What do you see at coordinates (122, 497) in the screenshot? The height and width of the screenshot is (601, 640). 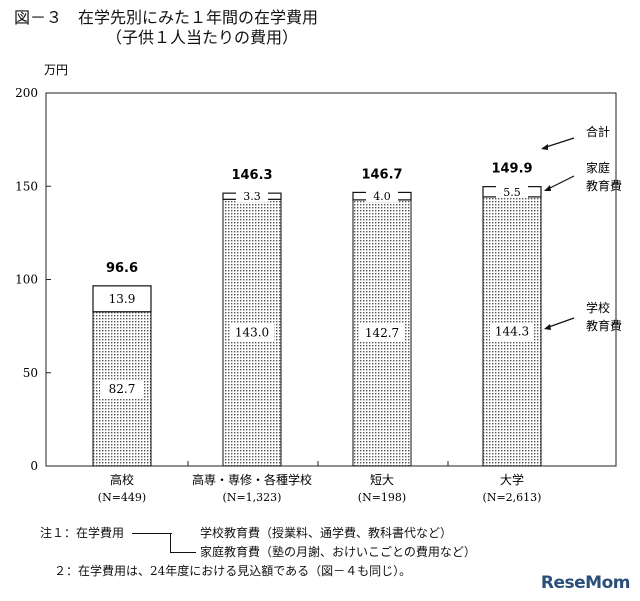 I see `x-tick-count: (N=449)` at bounding box center [122, 497].